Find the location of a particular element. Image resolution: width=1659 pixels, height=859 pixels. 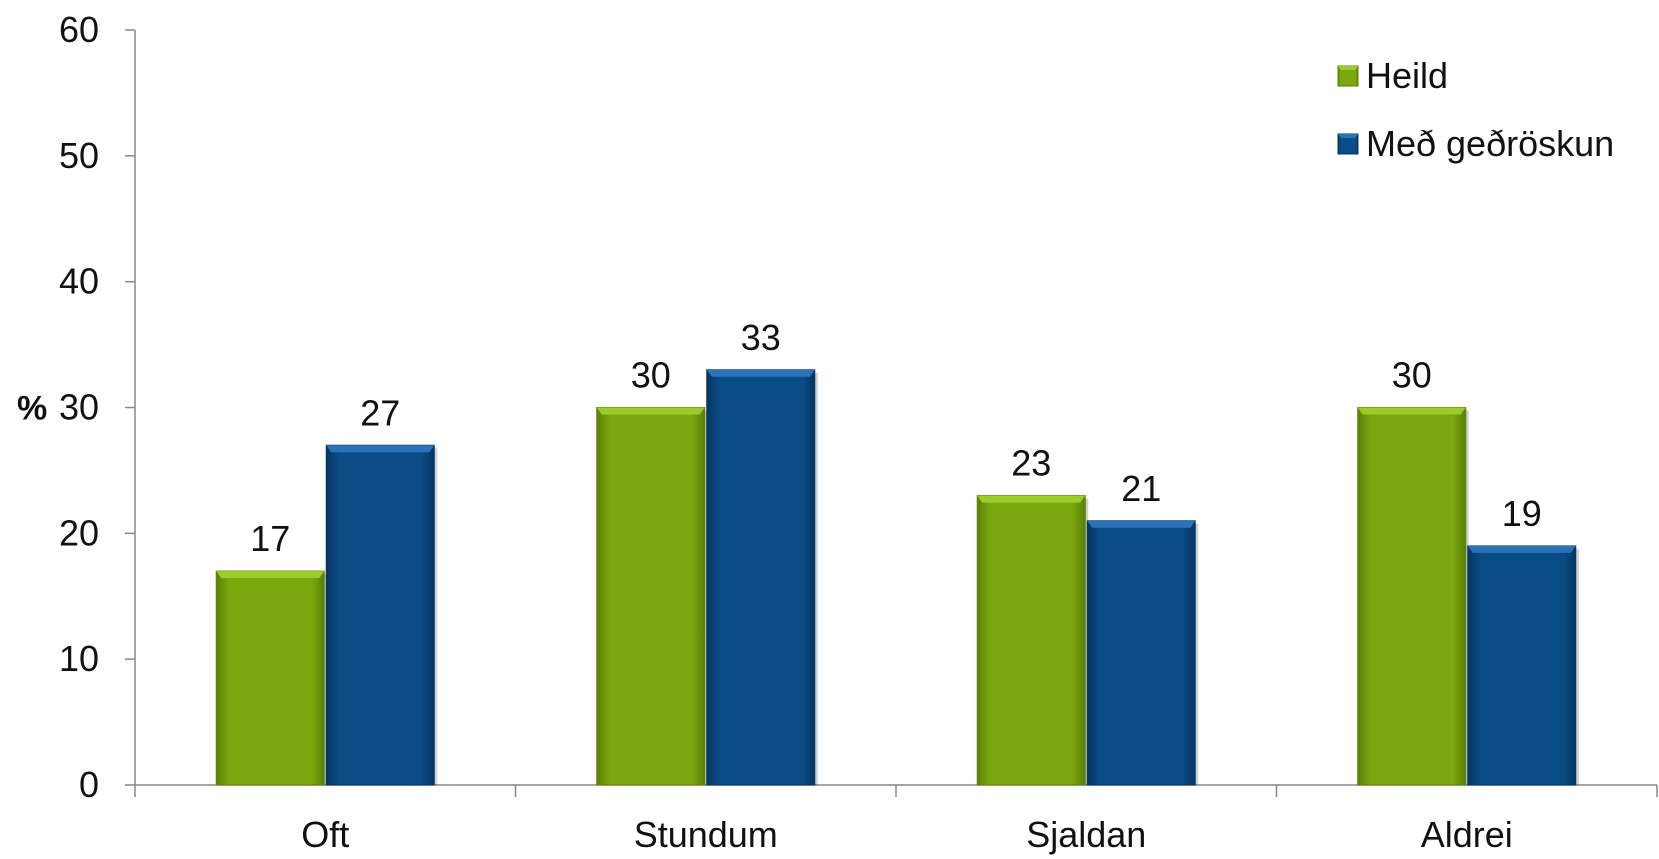

y-axis-label: % is located at coordinates (32, 409).